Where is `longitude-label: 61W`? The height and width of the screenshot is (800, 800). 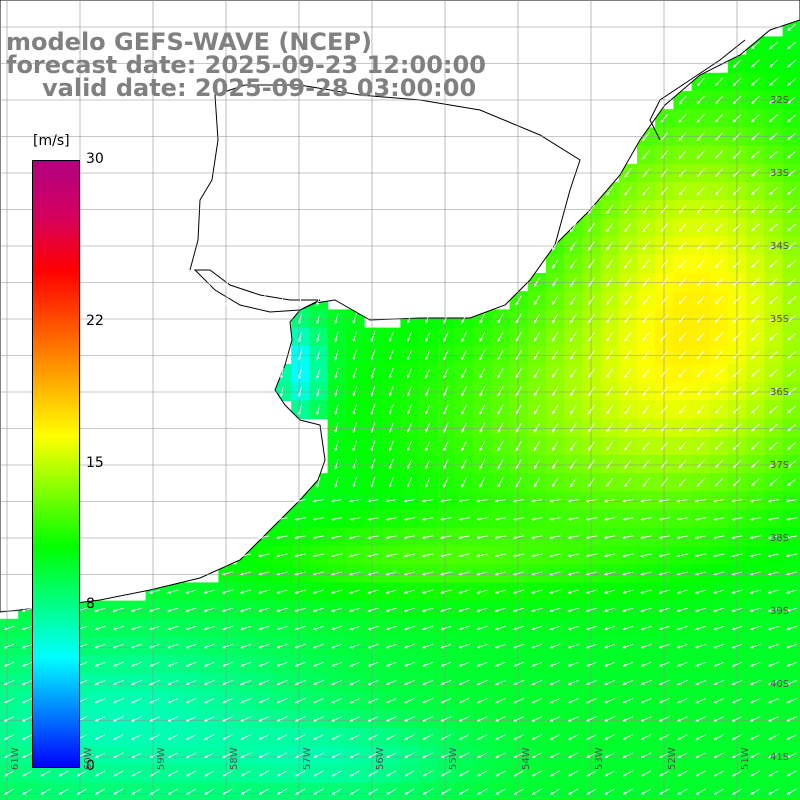
longitude-label: 61W is located at coordinates (15, 758).